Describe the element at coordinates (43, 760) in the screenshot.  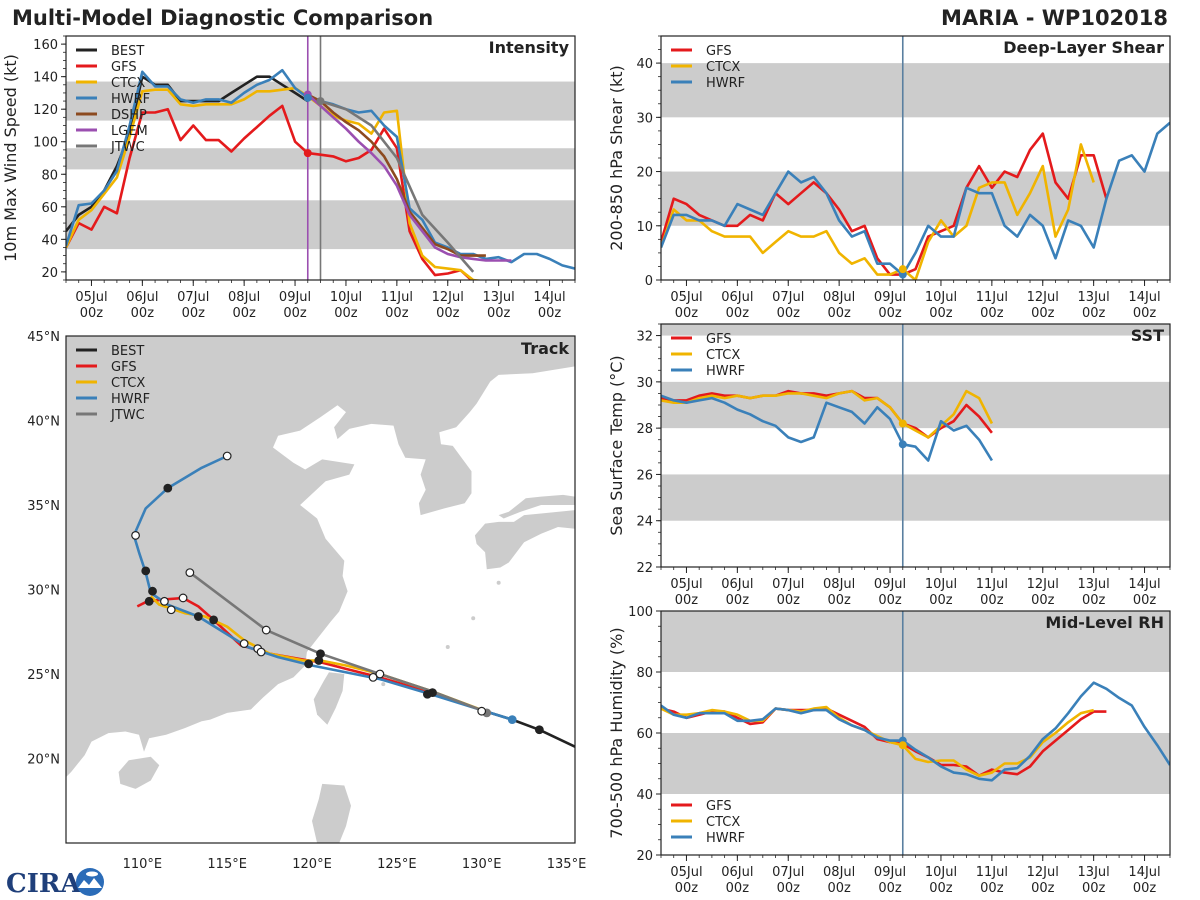
I see `track-lat-label: 20°N` at that location.